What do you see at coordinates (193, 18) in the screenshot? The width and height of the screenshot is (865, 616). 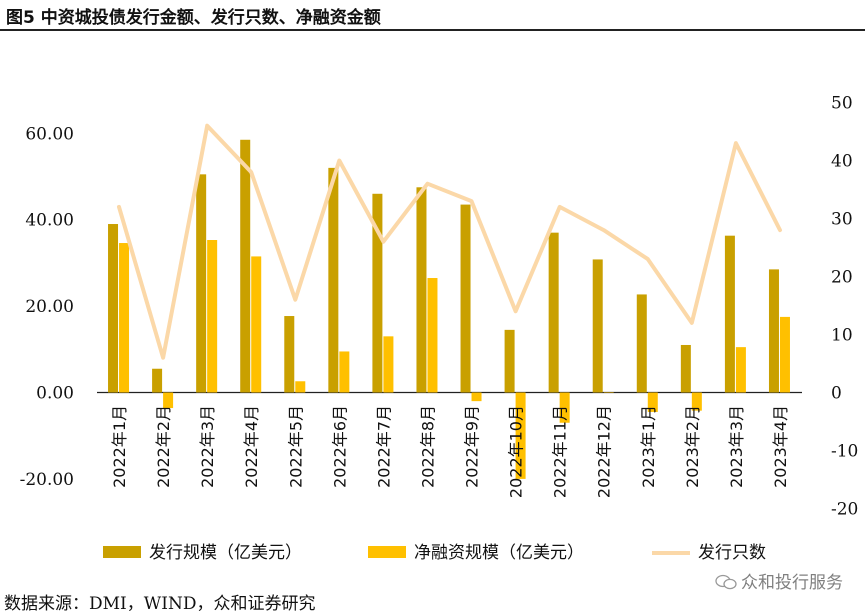 I see `figure-title: 图5 中资城投债发行金额、发行只数、净融资金额` at bounding box center [193, 18].